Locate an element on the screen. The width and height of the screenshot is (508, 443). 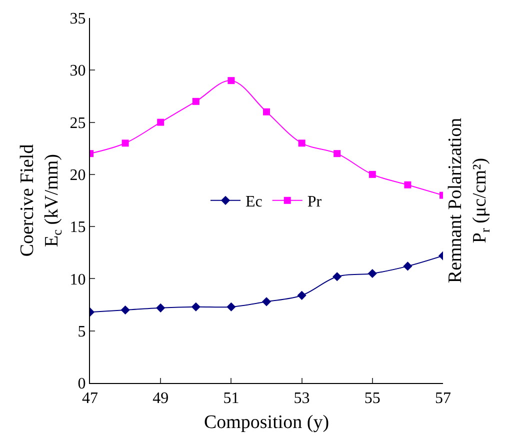
y-tick-label: 30 is located at coordinates (78, 71).